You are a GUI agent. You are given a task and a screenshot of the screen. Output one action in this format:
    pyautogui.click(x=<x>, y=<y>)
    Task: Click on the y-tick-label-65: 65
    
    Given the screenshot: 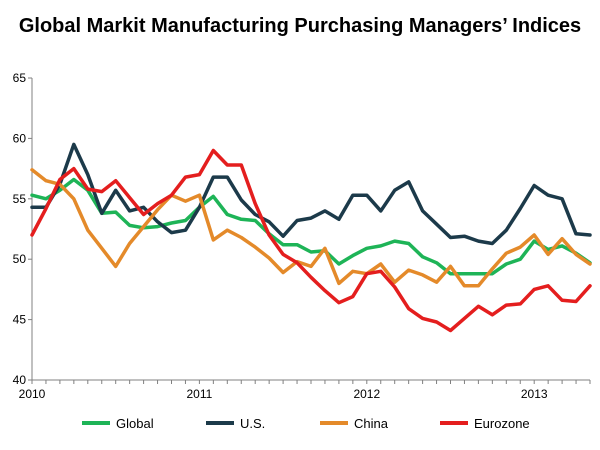 What is the action you would take?
    pyautogui.click(x=20, y=78)
    